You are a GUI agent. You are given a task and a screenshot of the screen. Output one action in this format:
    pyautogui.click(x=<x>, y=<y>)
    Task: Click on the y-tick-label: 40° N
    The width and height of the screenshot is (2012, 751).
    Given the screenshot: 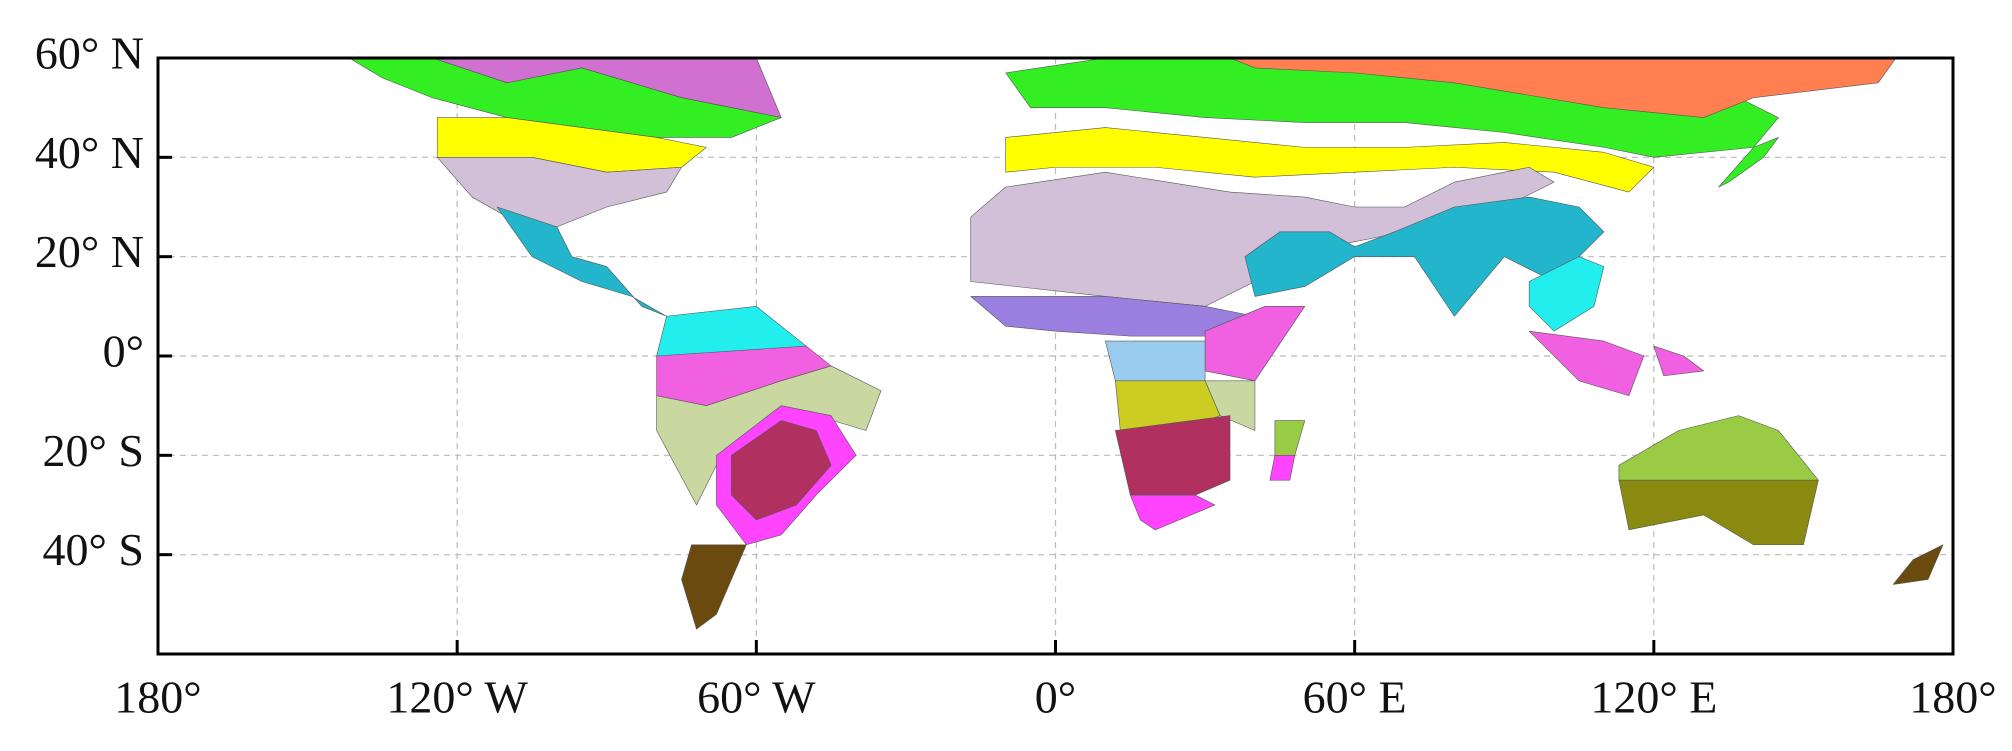 What is the action you would take?
    pyautogui.click(x=89, y=152)
    